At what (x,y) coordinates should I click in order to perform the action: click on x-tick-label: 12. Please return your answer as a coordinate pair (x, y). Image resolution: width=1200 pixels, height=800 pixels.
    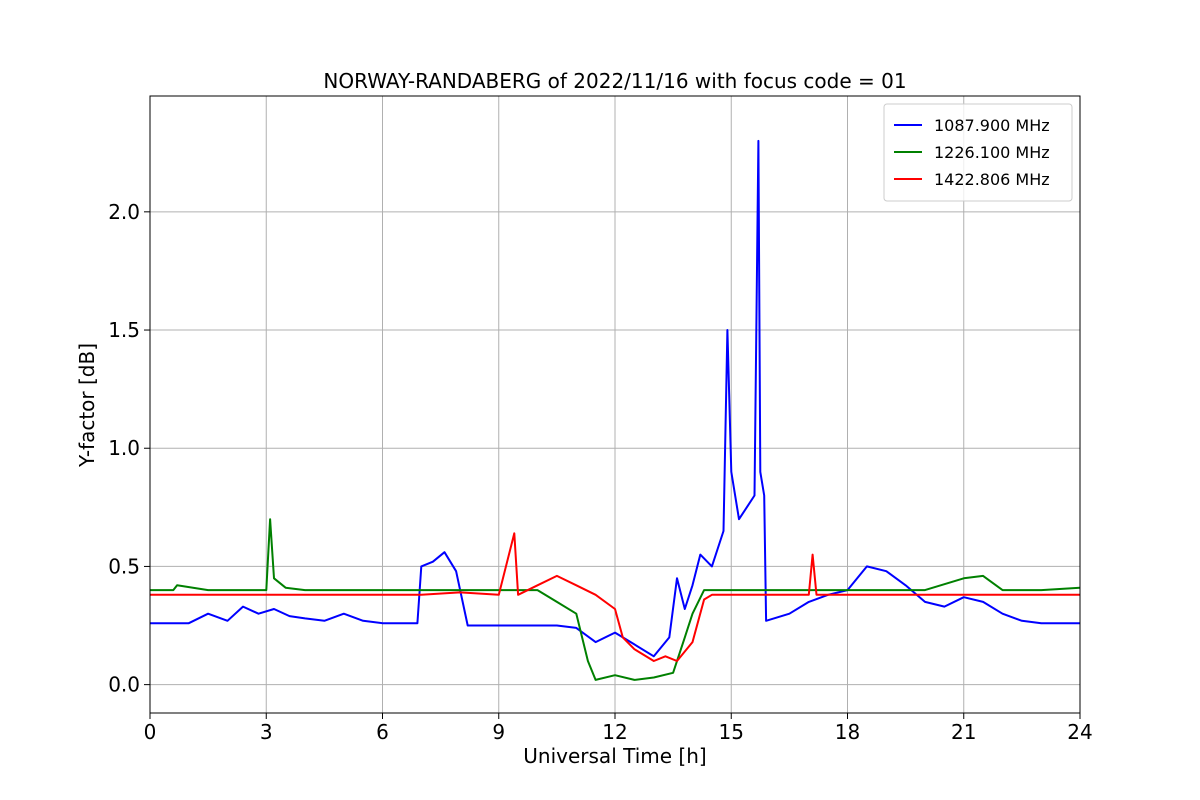
    Looking at the image, I should click on (614, 732).